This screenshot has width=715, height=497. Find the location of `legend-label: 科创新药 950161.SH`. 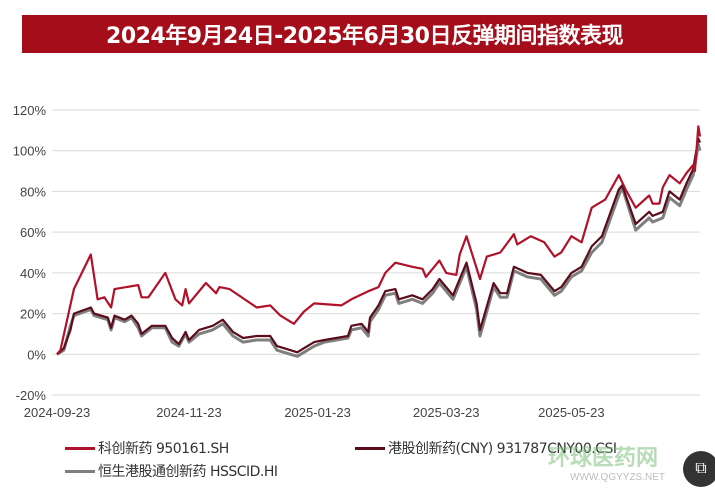

legend-label: 科创新药 950161.SH is located at coordinates (163, 449).